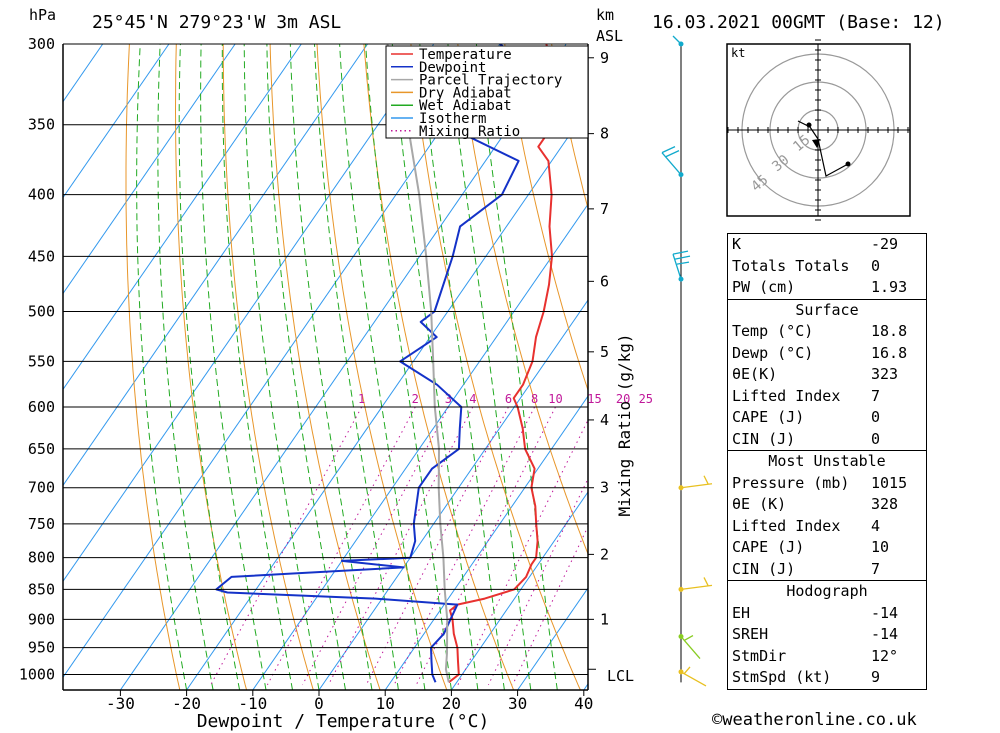 This screenshot has height=733, width=1000. I want to click on km-tick-label: 1, so click(604, 619).